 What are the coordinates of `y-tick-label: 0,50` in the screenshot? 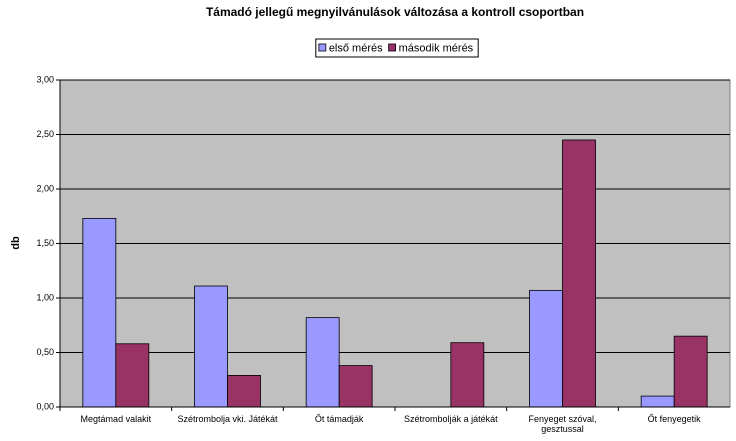 It's located at (45, 352).